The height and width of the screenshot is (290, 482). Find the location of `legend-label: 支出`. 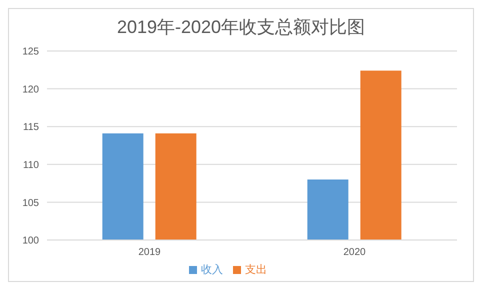

legend-label: 支出 is located at coordinates (256, 270).